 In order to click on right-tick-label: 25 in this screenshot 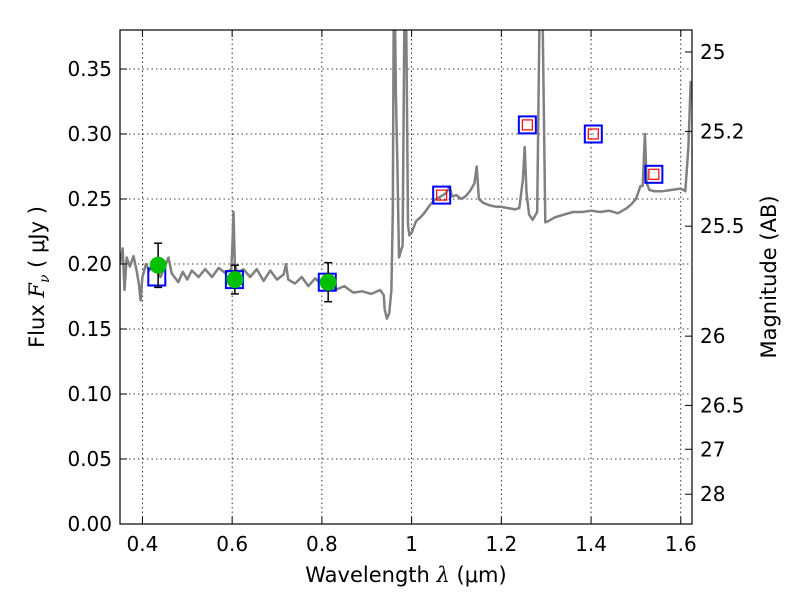, I will do `click(712, 52)`.